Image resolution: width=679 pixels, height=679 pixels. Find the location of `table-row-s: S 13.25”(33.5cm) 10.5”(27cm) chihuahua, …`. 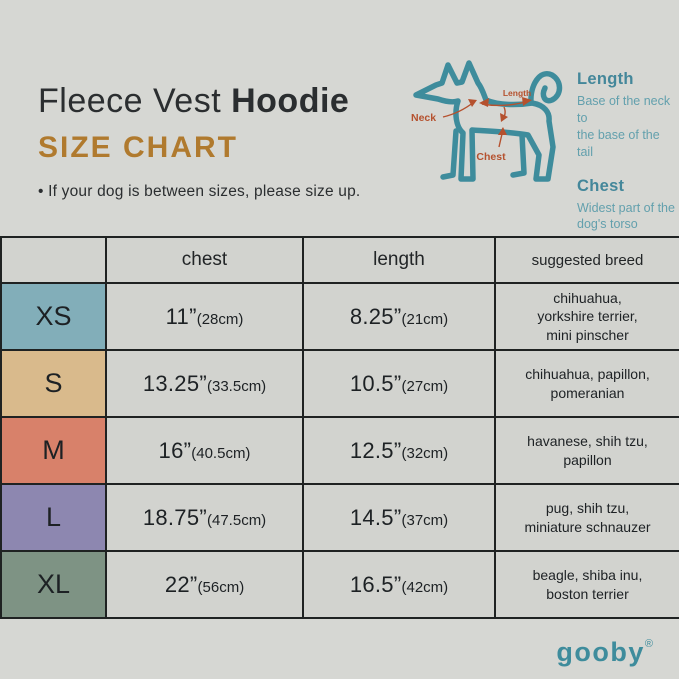

table-row-s: S 13.25”(33.5cm) 10.5”(27cm) chihuahua, … is located at coordinates (339, 383).